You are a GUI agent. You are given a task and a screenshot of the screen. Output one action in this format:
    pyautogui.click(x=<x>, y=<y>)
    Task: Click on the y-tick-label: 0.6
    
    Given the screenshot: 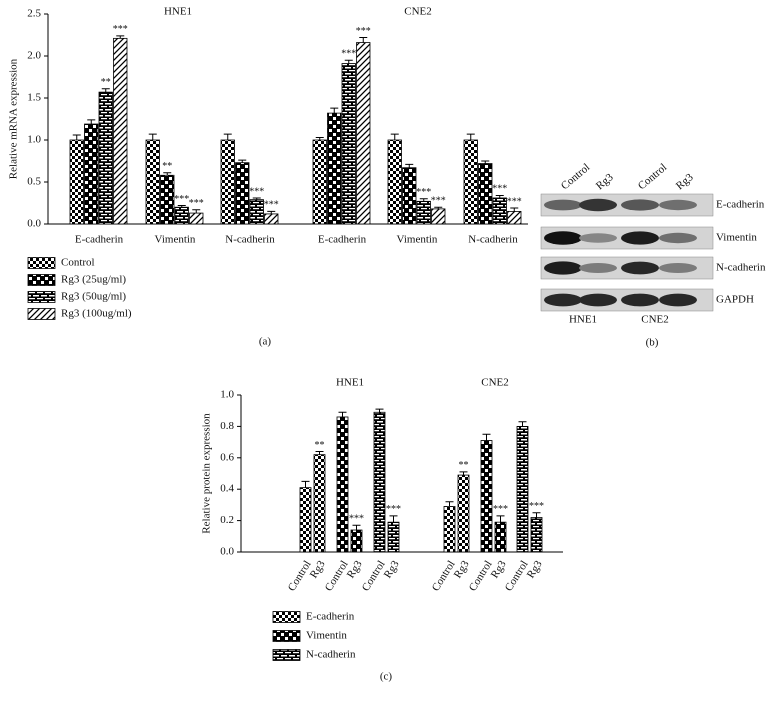 What is the action you would take?
    pyautogui.click(x=227, y=457)
    